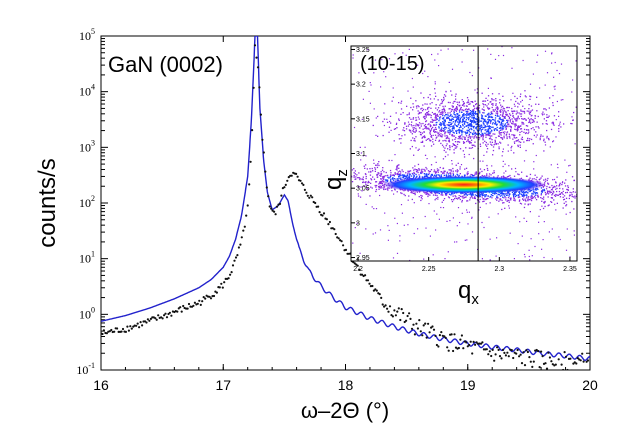 The image size is (640, 440). What do you see at coordinates (363, 119) in the screenshot?
I see `inset-y-tick-label: 3.15` at bounding box center [363, 119].